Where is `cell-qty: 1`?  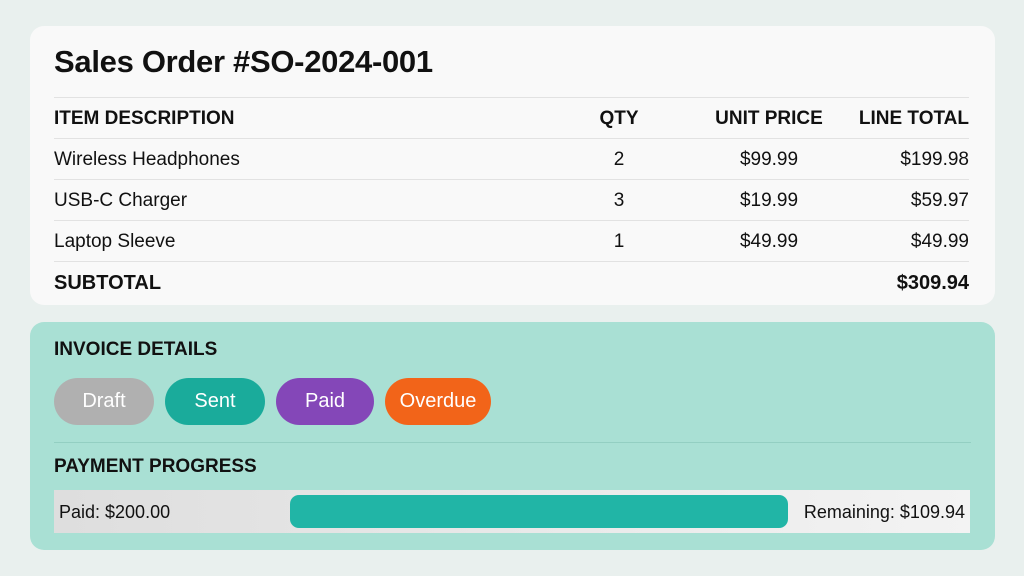 cell-qty: 1 is located at coordinates (619, 241).